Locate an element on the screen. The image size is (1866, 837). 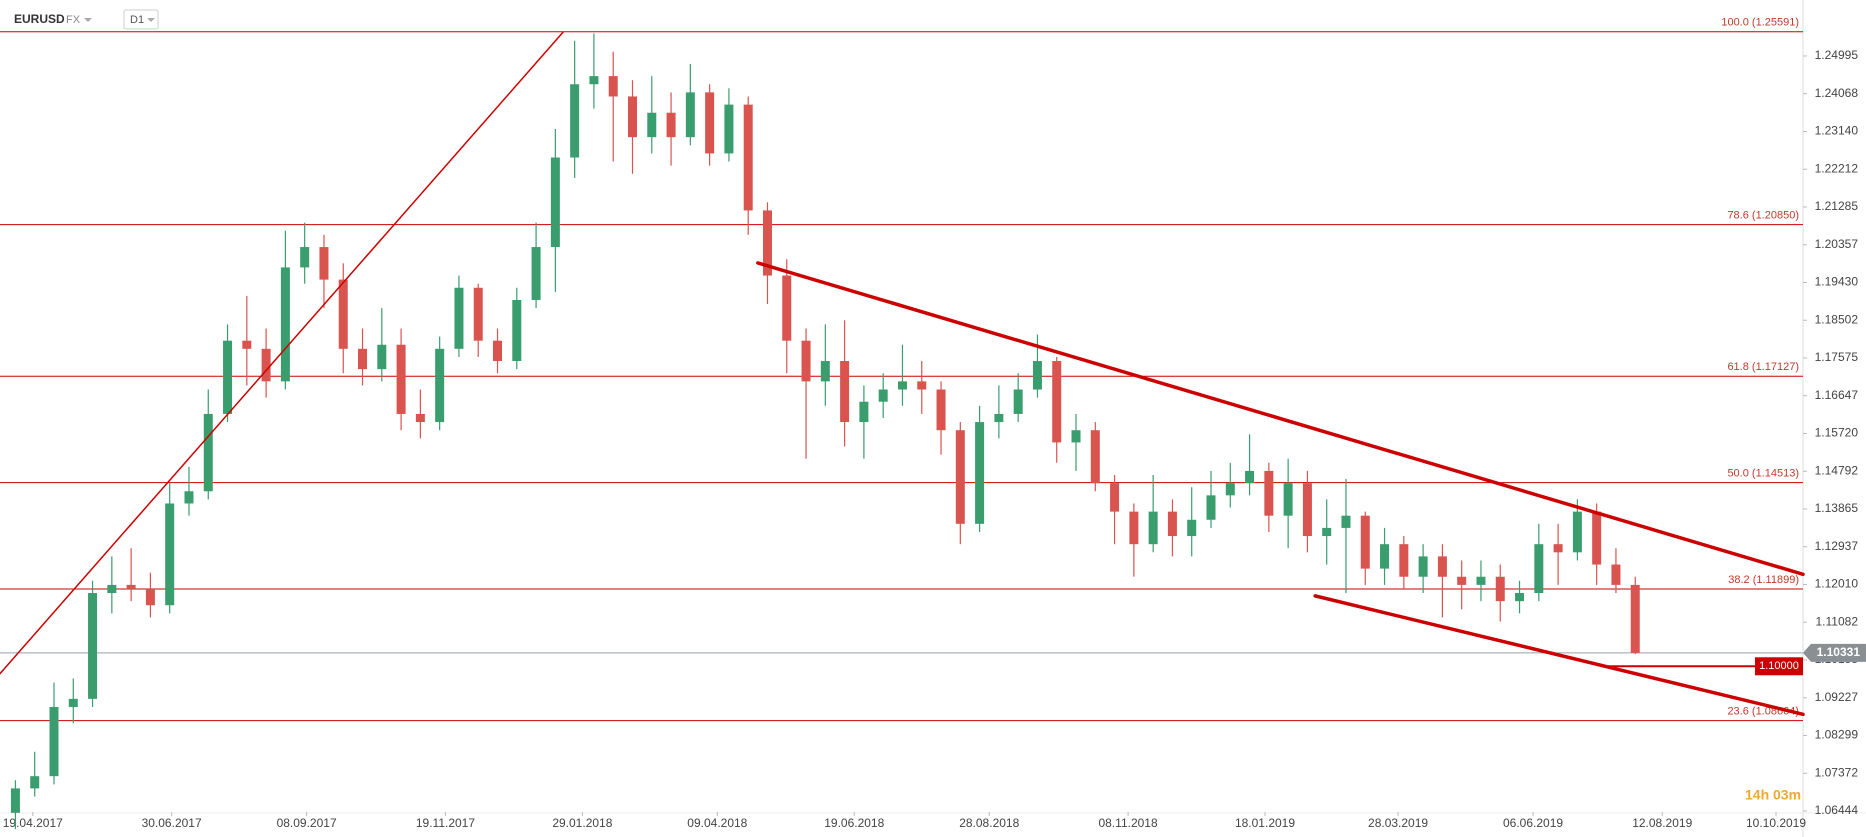
x-tick-label: 08.11.2018 is located at coordinates (1127, 823).